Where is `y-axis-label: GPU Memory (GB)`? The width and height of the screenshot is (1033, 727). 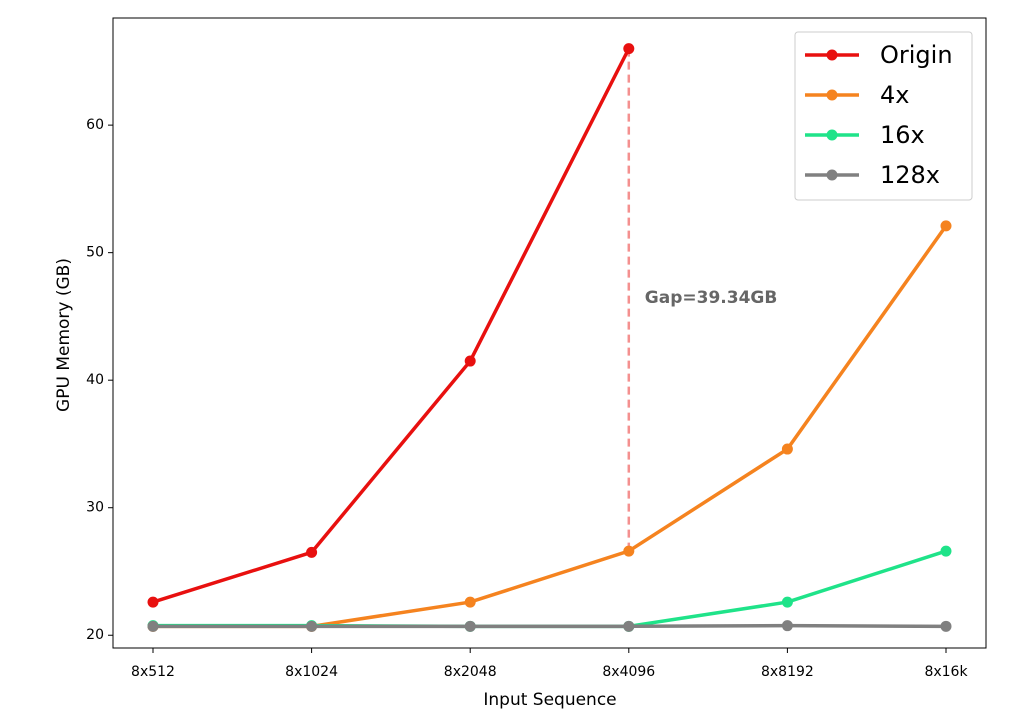 y-axis-label: GPU Memory (GB) is located at coordinates (64, 335).